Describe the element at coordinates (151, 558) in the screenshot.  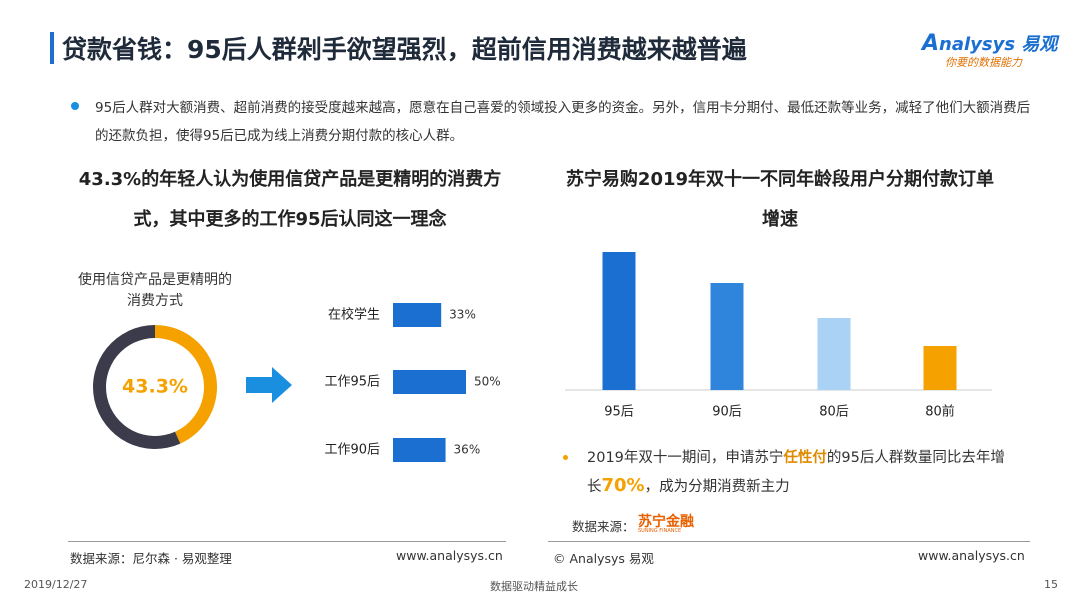
I see `source: 数据来源：尼尔森 · 易观整理` at that location.